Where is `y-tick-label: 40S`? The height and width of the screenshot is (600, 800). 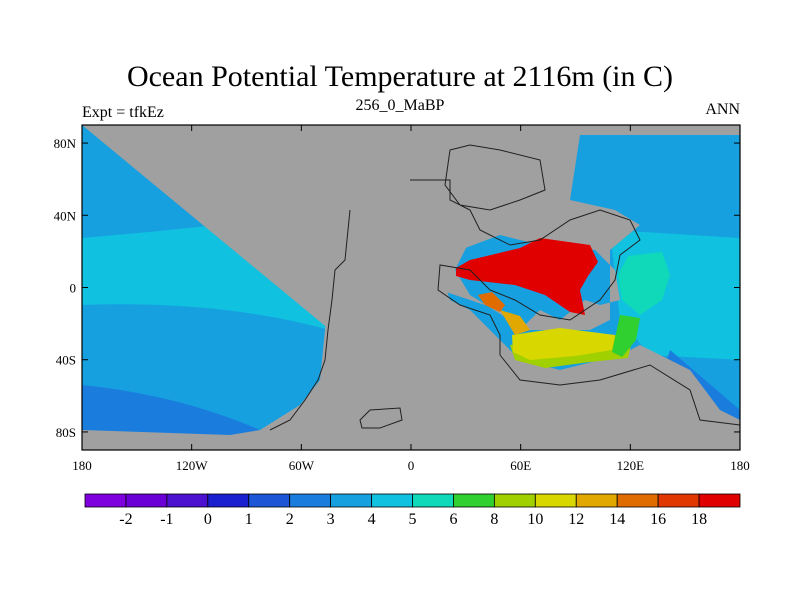 y-tick-label: 40S is located at coordinates (66, 360).